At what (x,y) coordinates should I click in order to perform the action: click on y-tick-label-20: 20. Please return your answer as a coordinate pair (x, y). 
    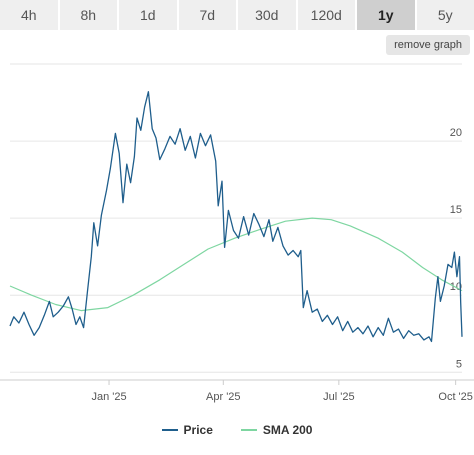
    Looking at the image, I should click on (456, 133).